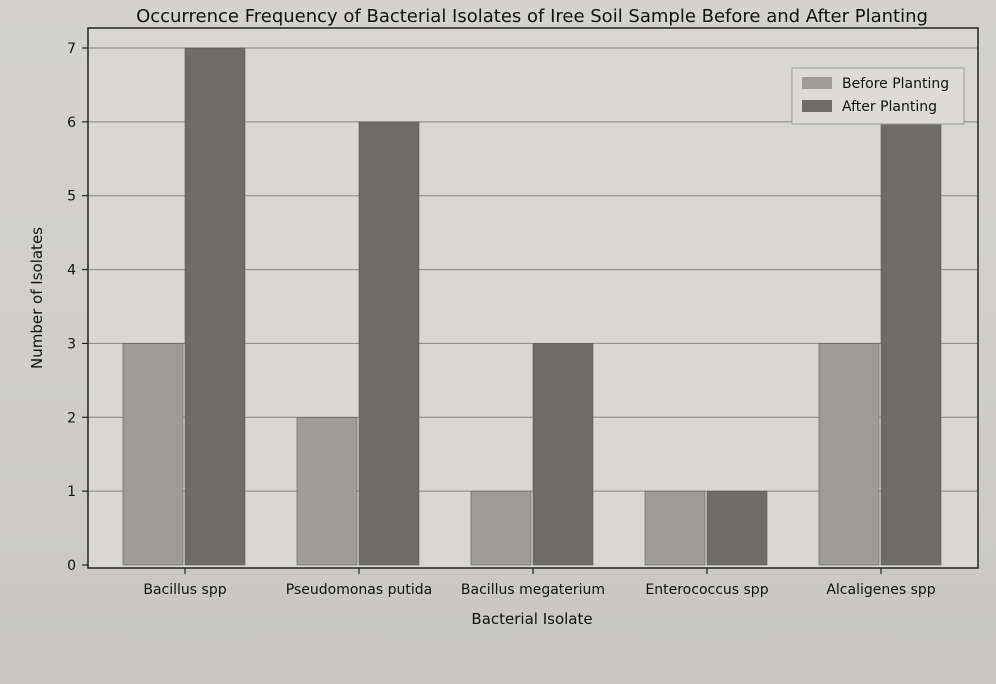  I want to click on y-axis-label: Number of Isolates, so click(37, 298).